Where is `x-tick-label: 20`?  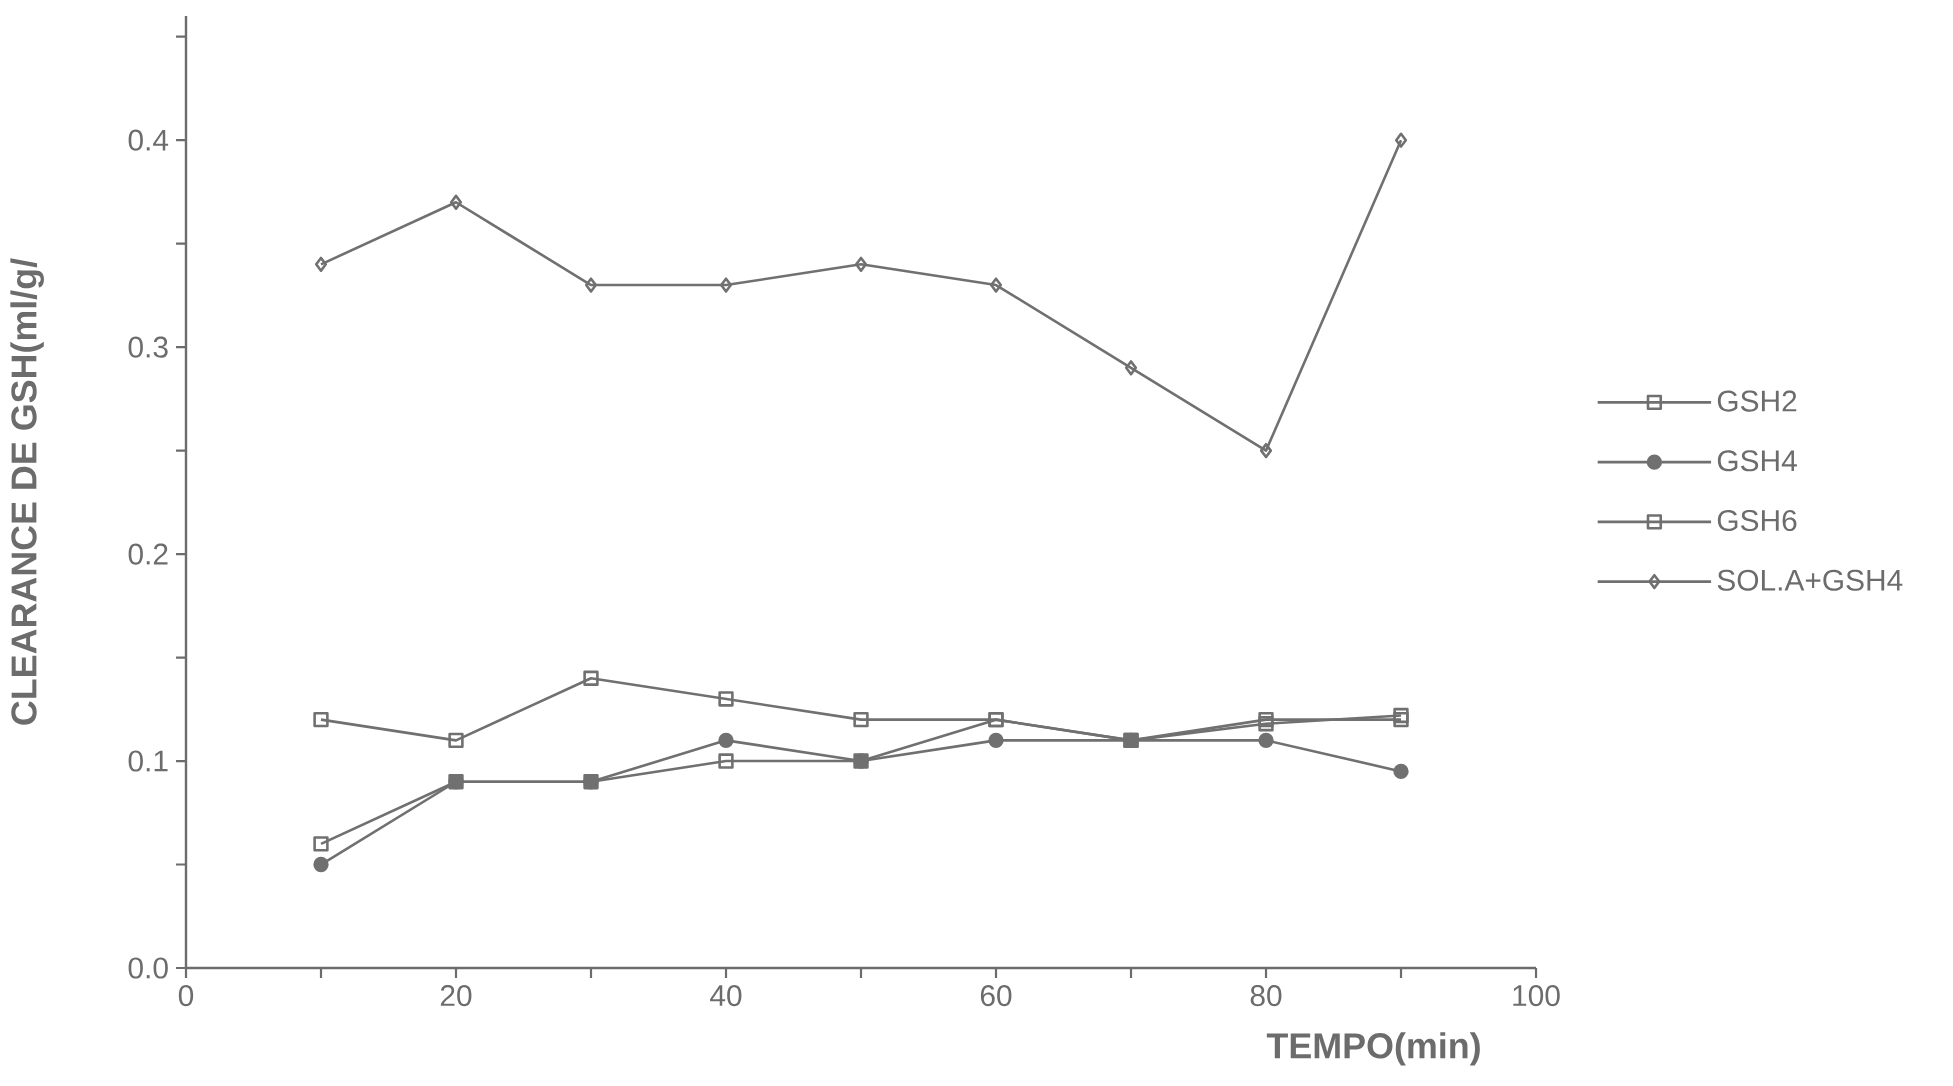
x-tick-label: 20 is located at coordinates (456, 996).